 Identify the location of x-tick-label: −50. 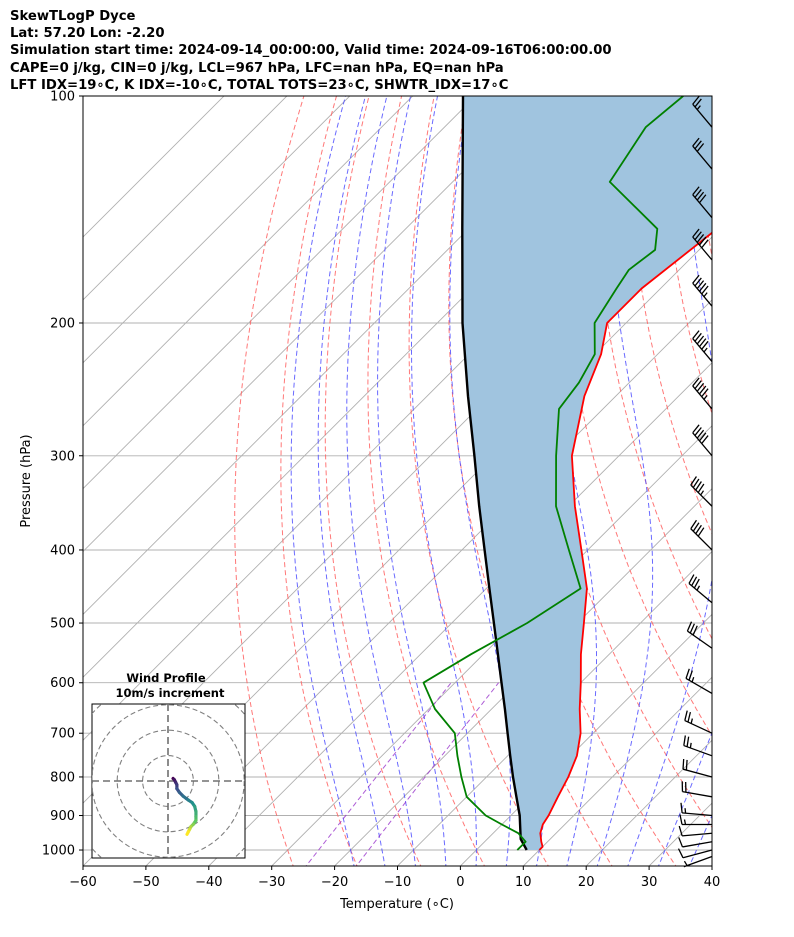
(145, 882).